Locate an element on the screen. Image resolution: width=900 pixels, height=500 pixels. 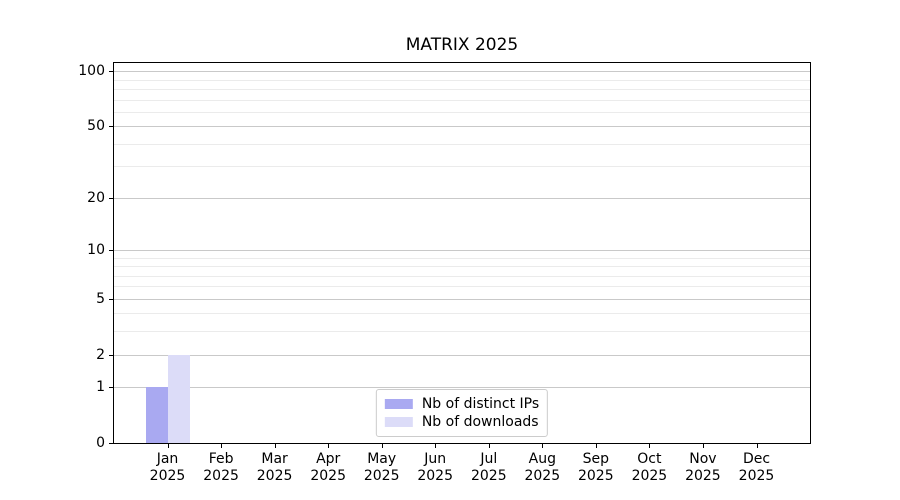
x-tick-mark-jun is located at coordinates (436, 446).